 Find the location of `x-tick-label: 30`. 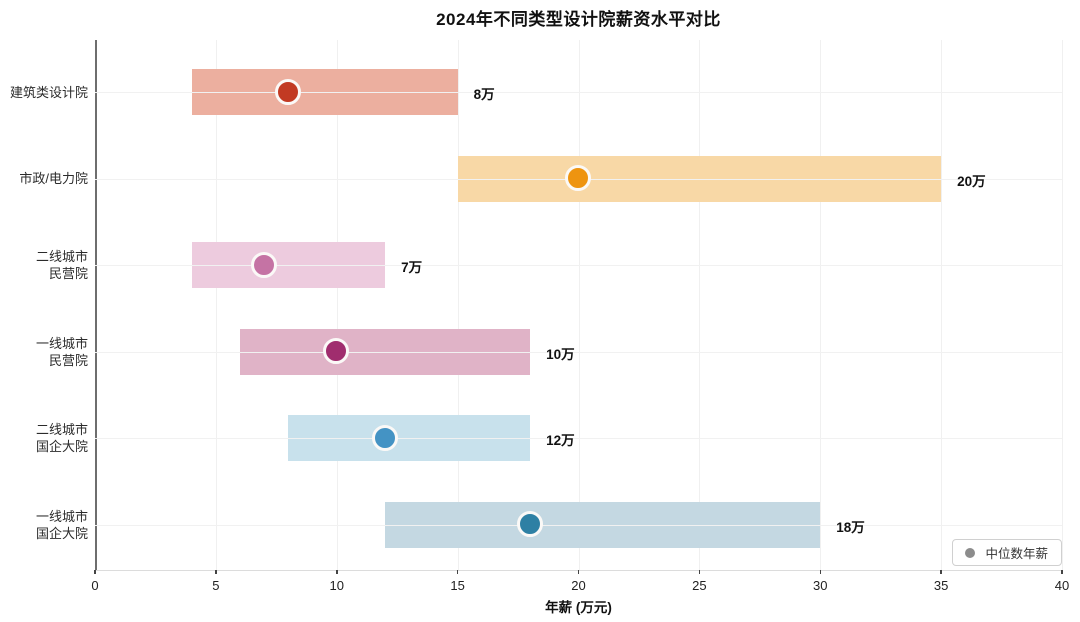

x-tick-label: 30 is located at coordinates (820, 585).